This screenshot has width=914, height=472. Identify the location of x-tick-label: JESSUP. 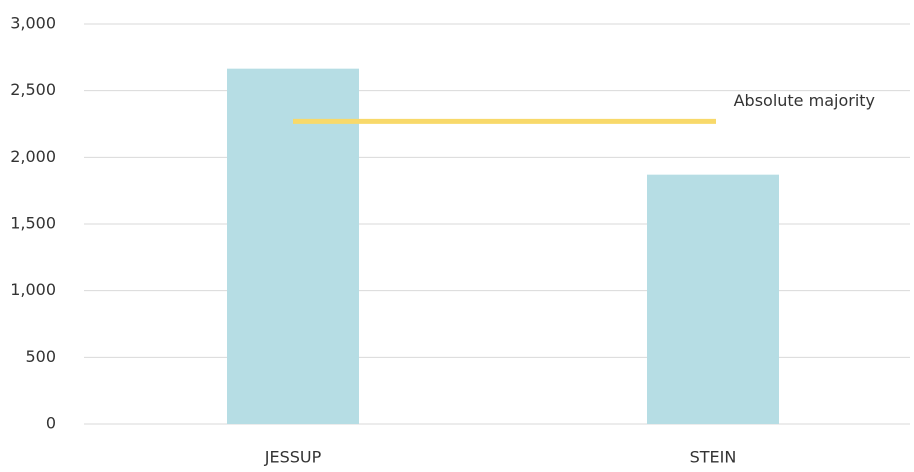
(293, 457).